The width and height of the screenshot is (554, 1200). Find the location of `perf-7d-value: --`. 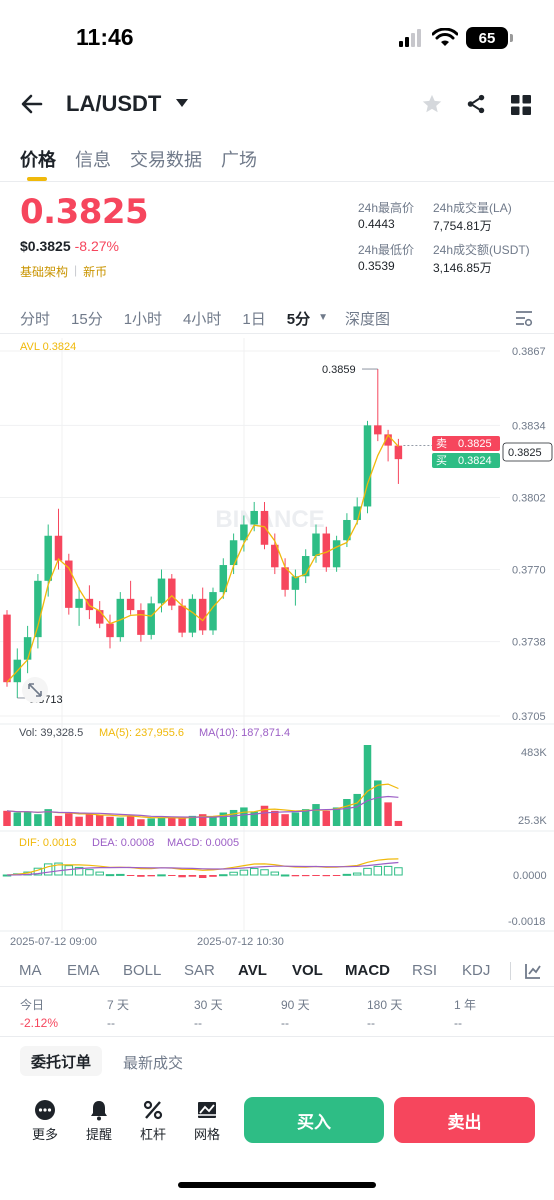

perf-7d-value: -- is located at coordinates (111, 1023).